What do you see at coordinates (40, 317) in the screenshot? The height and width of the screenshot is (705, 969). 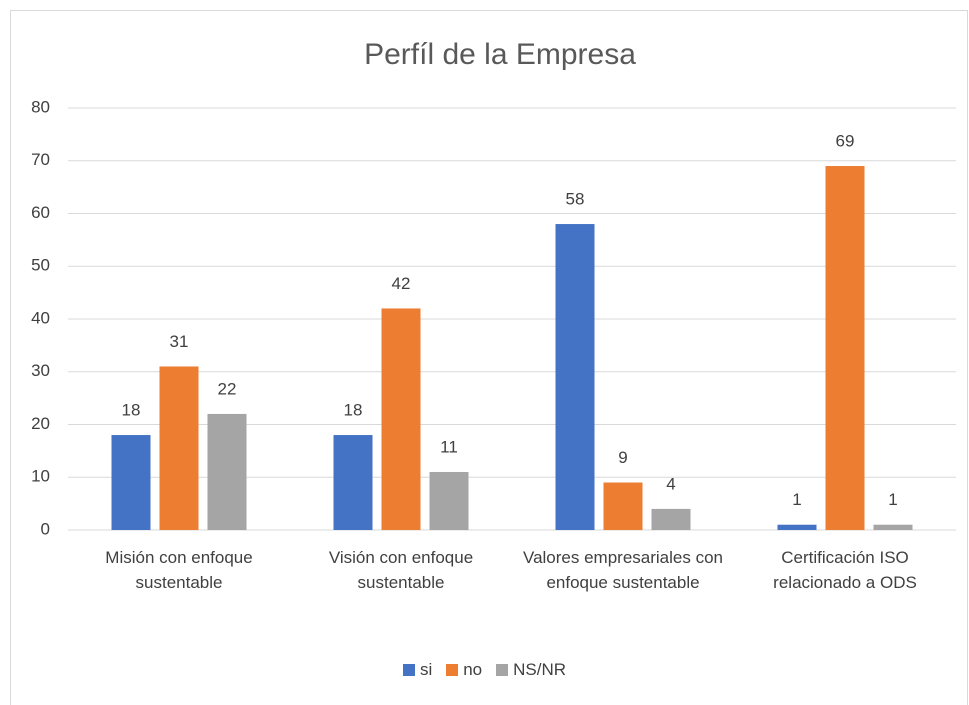 I see `y-tick-label: 40` at bounding box center [40, 317].